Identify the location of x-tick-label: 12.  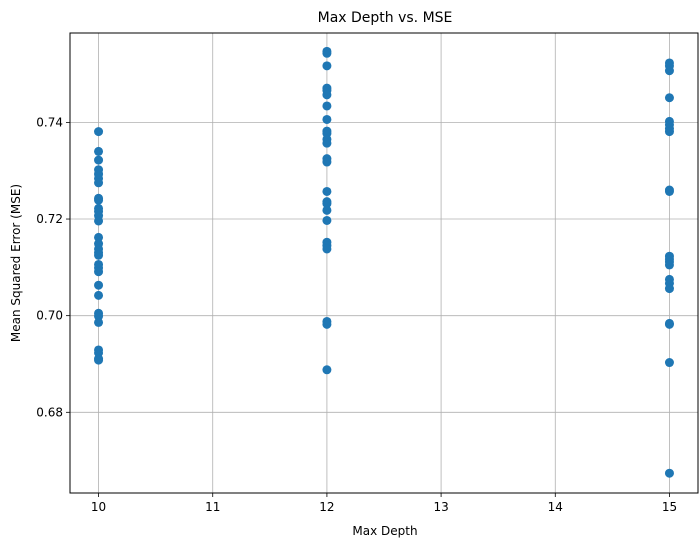
(326, 507).